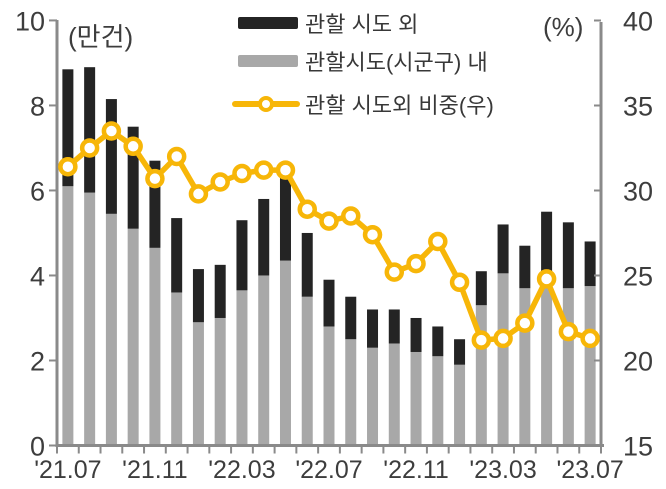  Describe the element at coordinates (362, 24) in the screenshot. I see `legend-label: 관할 시도 외` at that location.